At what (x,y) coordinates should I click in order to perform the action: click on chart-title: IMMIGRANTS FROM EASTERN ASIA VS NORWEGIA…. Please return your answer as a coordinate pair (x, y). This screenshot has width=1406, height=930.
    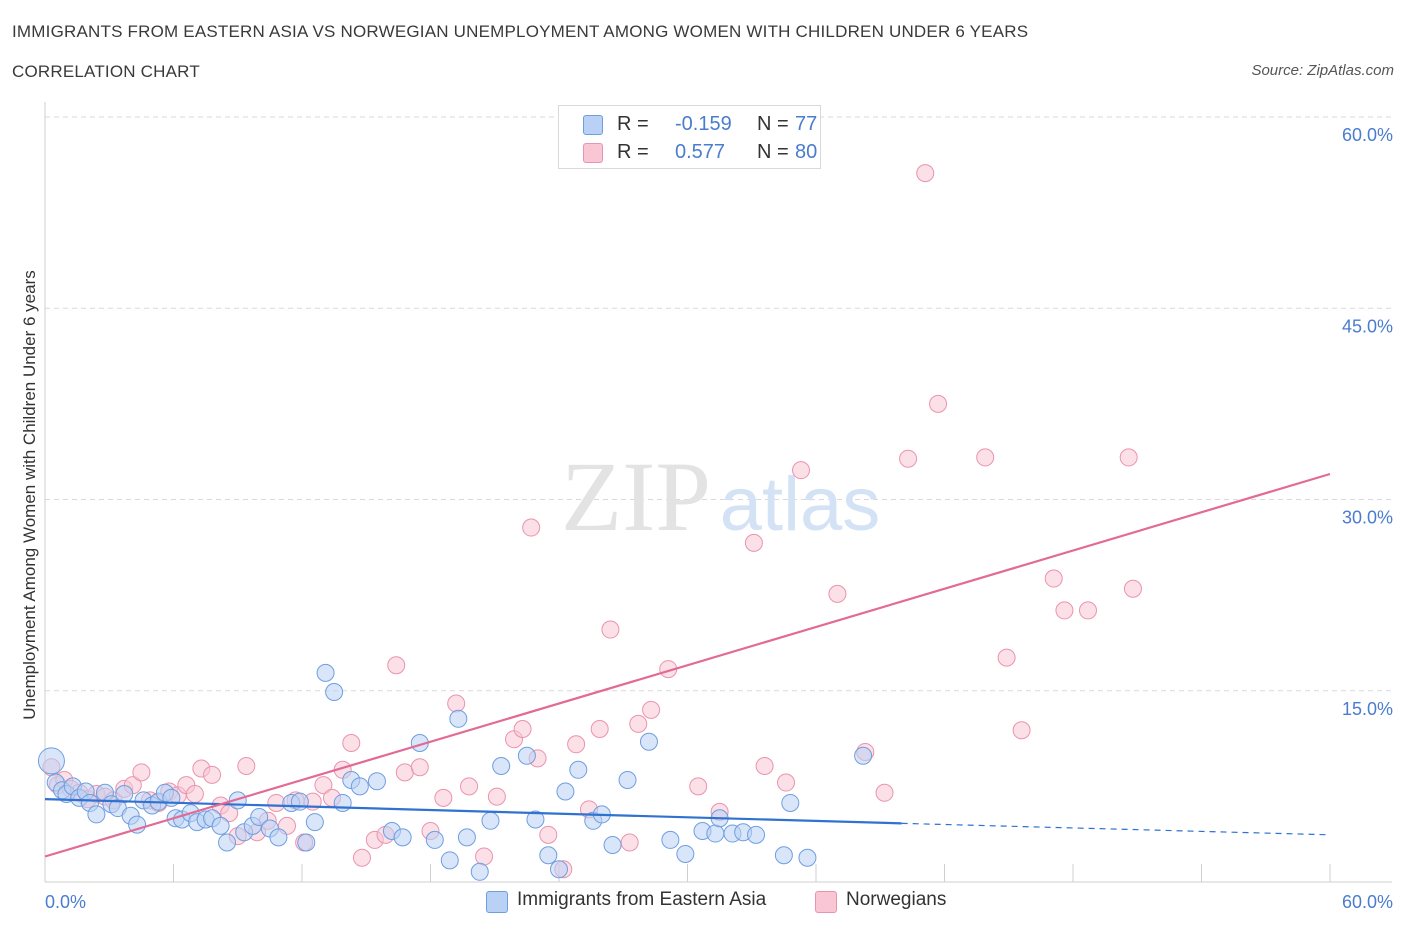
    Looking at the image, I should click on (520, 31).